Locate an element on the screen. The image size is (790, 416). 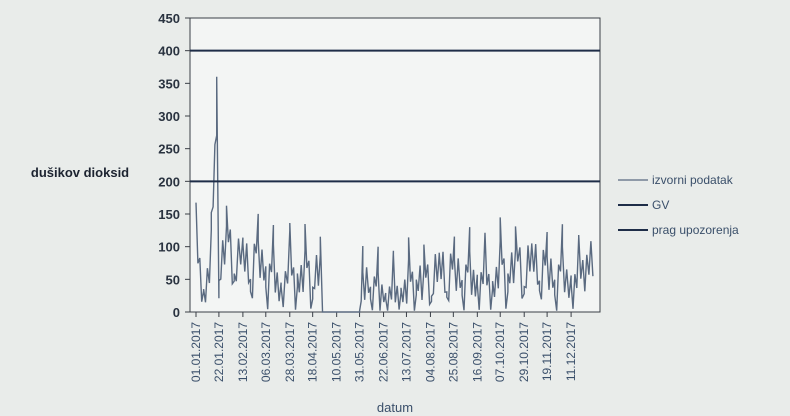
y-tick-label: 350 is located at coordinates (169, 83).